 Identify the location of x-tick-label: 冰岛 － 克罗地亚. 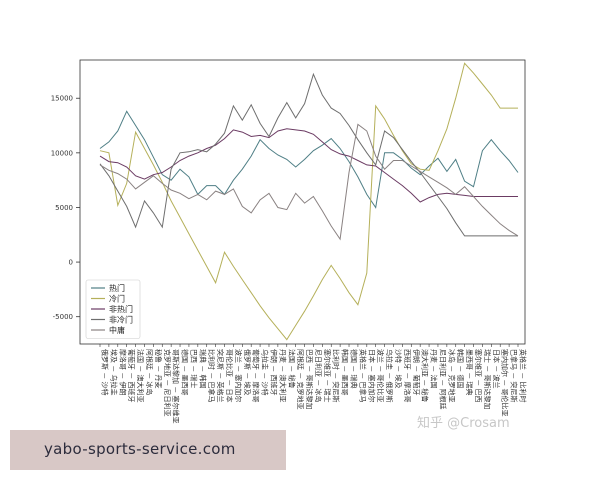
(451, 375).